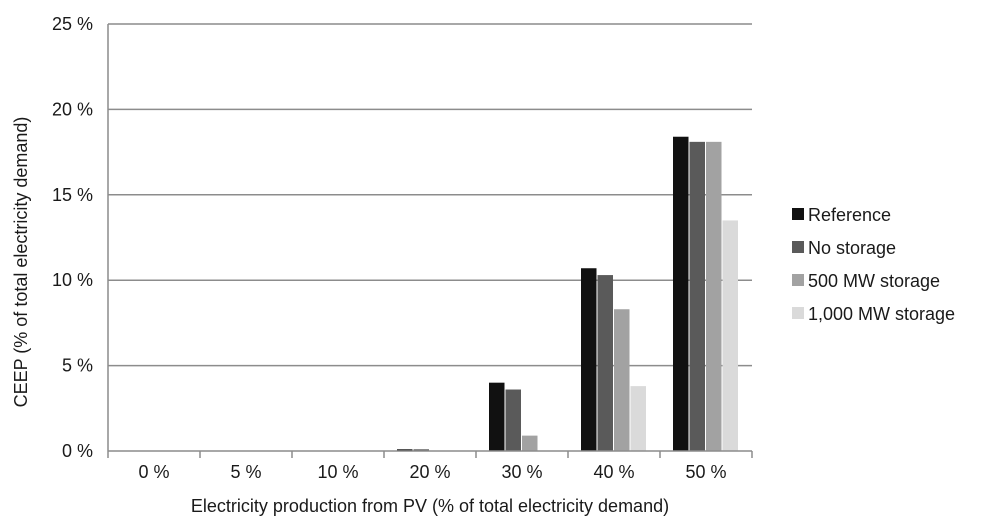 The image size is (986, 521). What do you see at coordinates (874, 281) in the screenshot?
I see `legend-label: 500 MW storage` at bounding box center [874, 281].